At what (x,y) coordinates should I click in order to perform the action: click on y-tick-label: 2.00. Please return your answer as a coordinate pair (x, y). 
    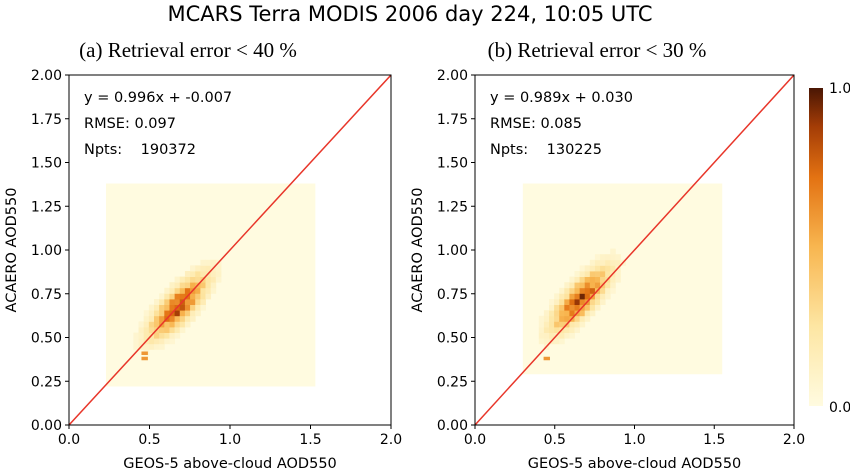
    Looking at the image, I should click on (452, 76).